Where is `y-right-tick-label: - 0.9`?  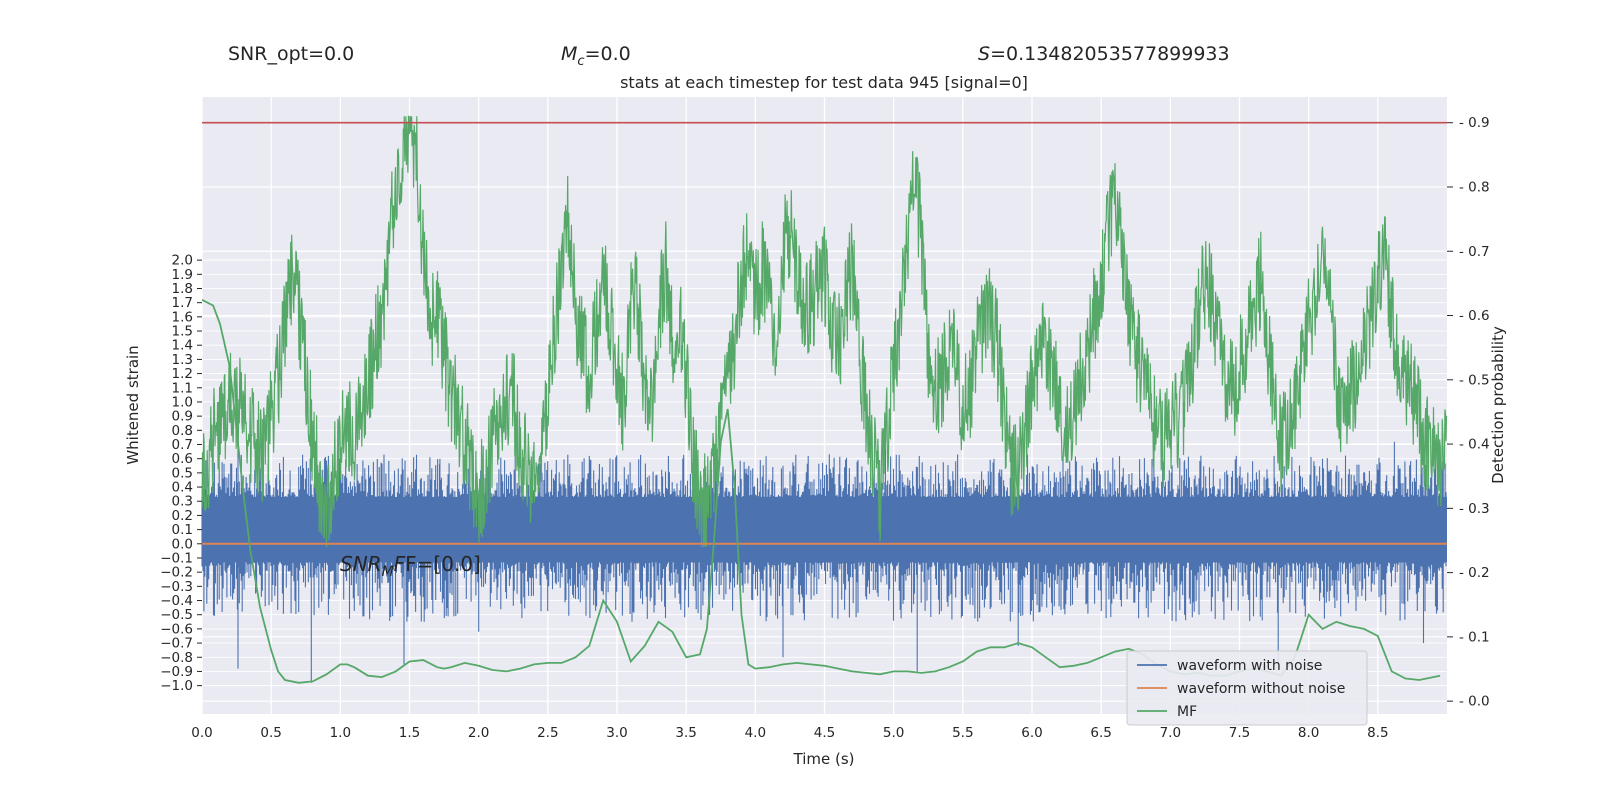 y-right-tick-label: - 0.9 is located at coordinates (1474, 123).